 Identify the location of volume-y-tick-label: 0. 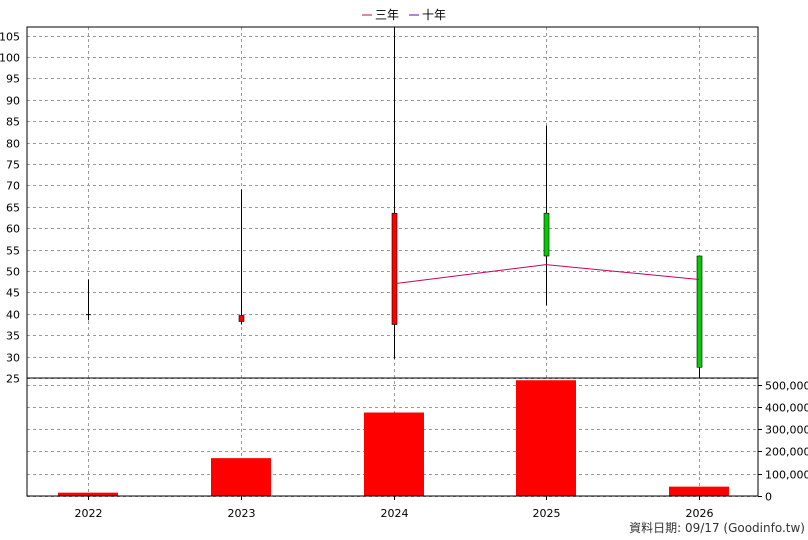
(768, 497).